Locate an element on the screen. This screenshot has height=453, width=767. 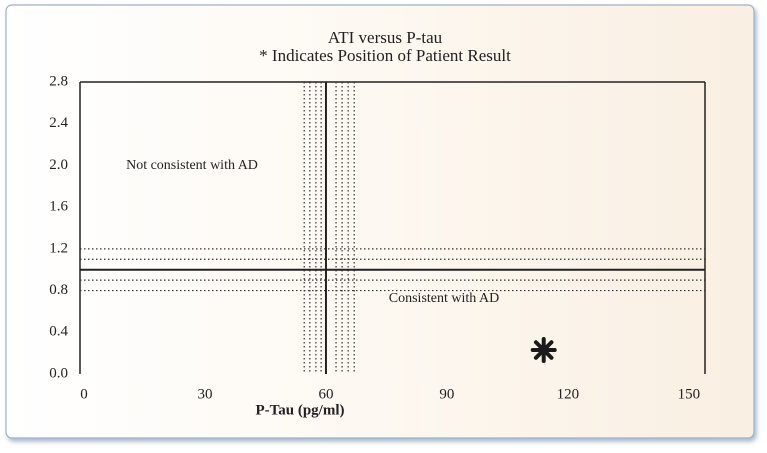
y-tick-label: 2.8 is located at coordinates (58, 81).